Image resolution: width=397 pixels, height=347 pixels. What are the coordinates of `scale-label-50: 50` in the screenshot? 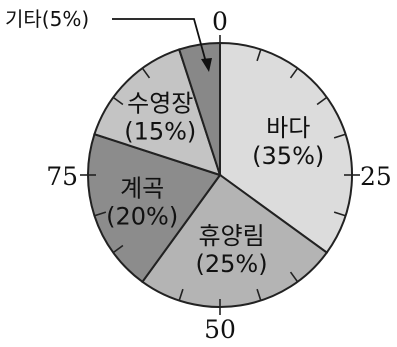 It's located at (220, 329).